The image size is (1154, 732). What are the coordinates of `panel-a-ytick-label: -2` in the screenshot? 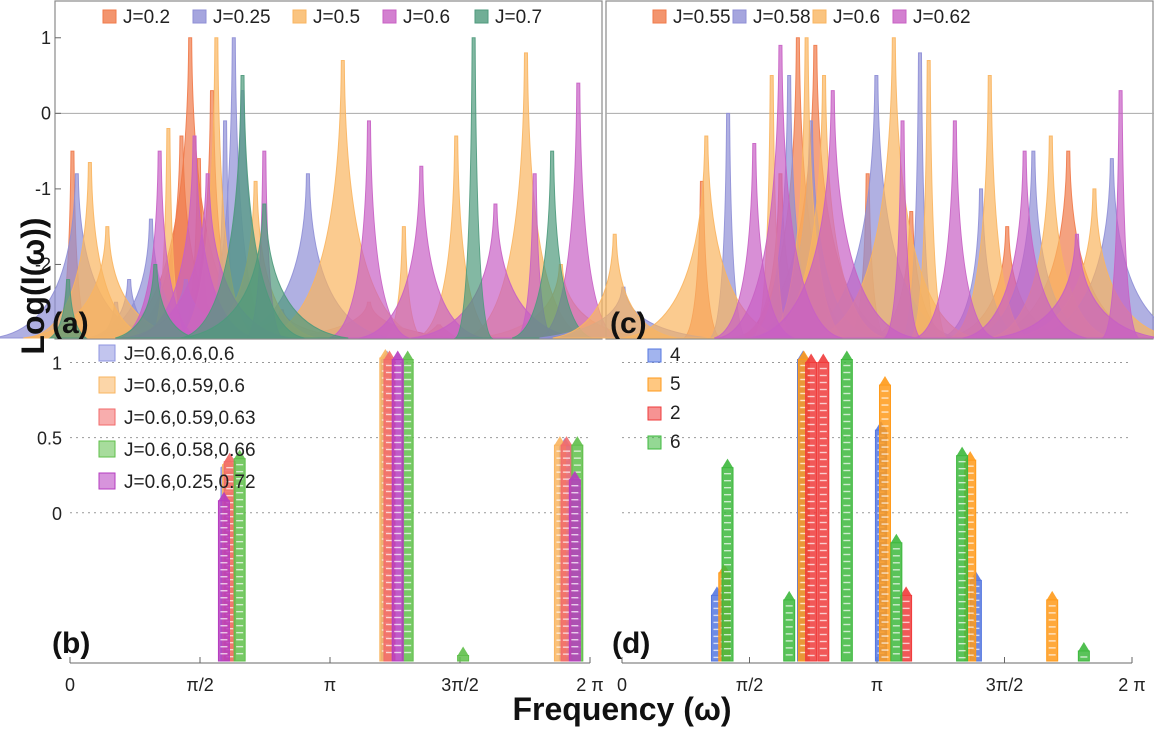 It's located at (43, 264).